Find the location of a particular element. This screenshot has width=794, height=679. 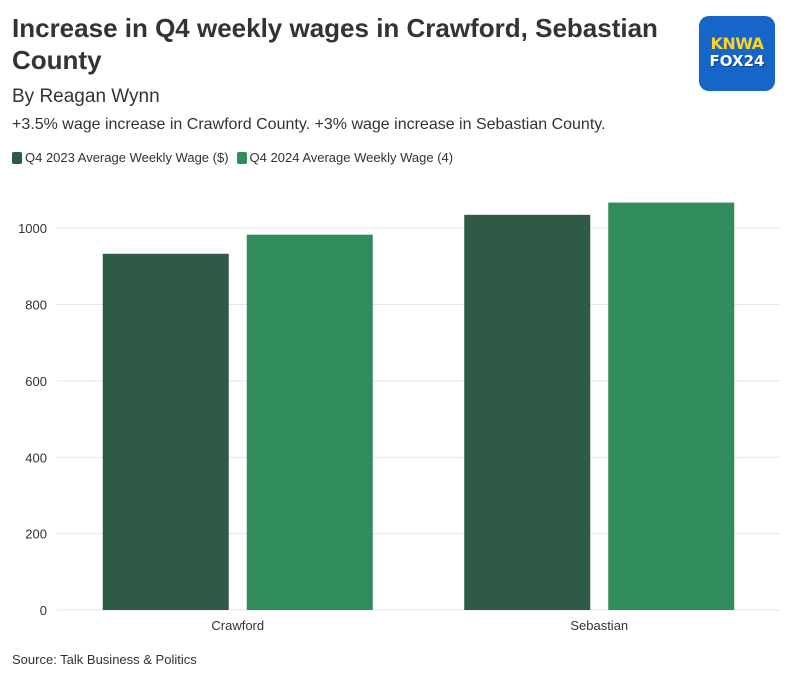

legend-swatch-q4-2024 is located at coordinates (241, 157).